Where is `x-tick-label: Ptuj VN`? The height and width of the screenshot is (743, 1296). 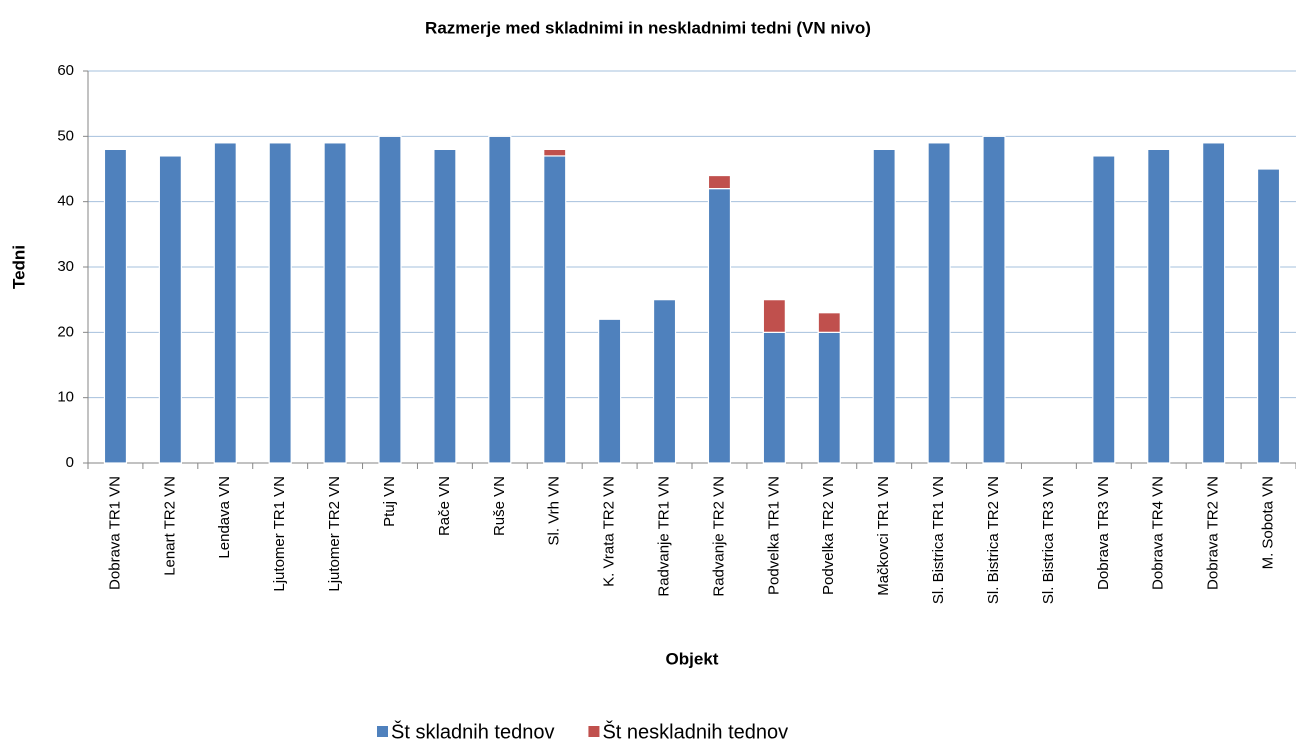
x-tick-label: Ptuj VN is located at coordinates (389, 501).